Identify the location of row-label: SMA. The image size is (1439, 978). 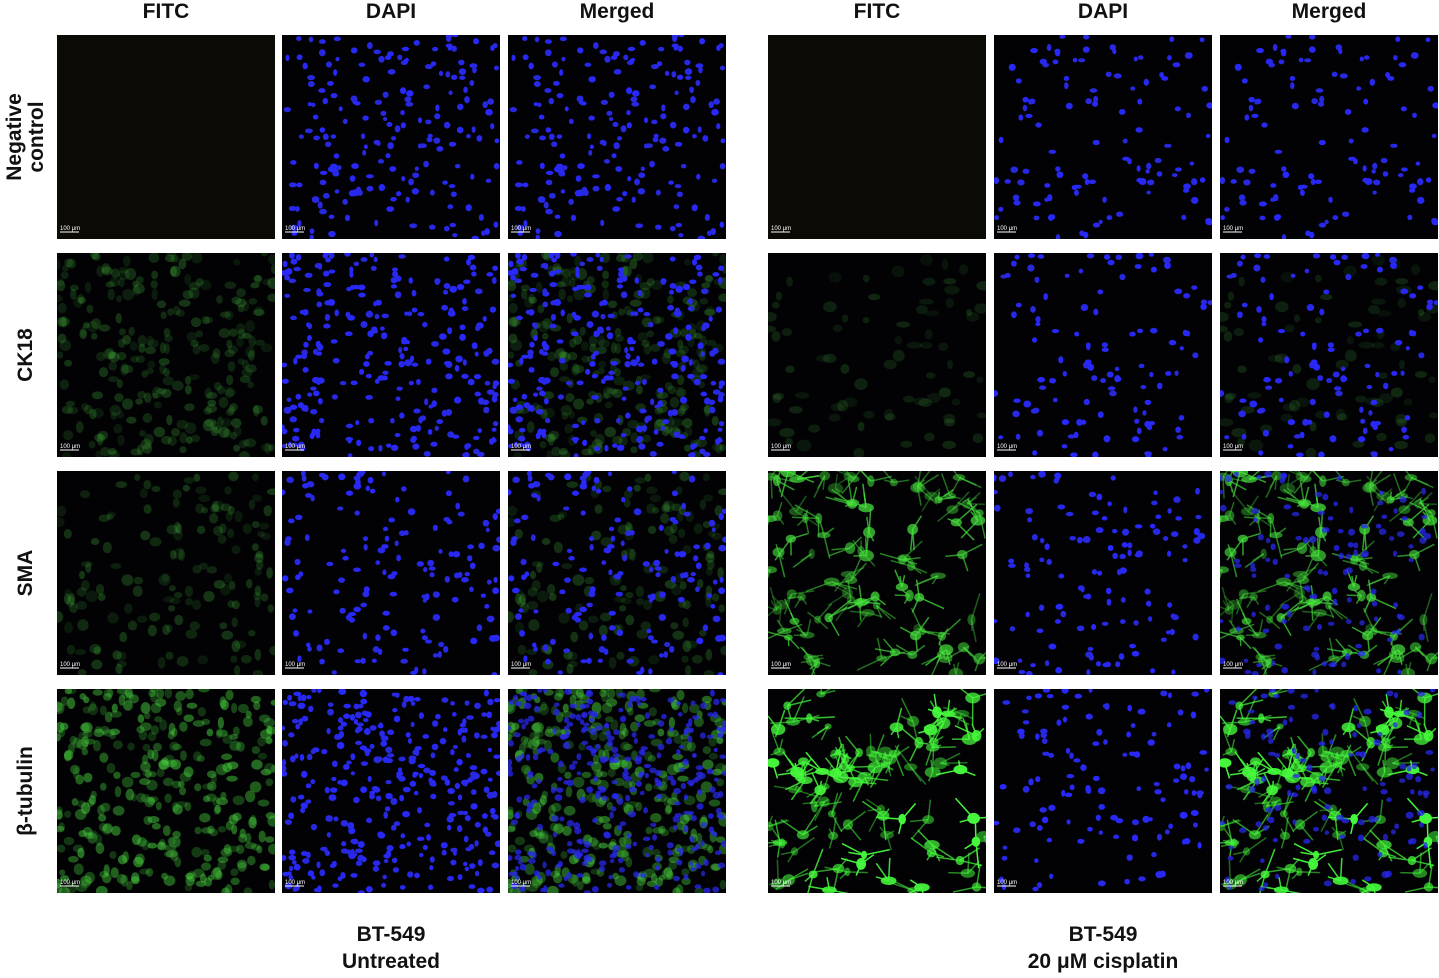
(25, 573).